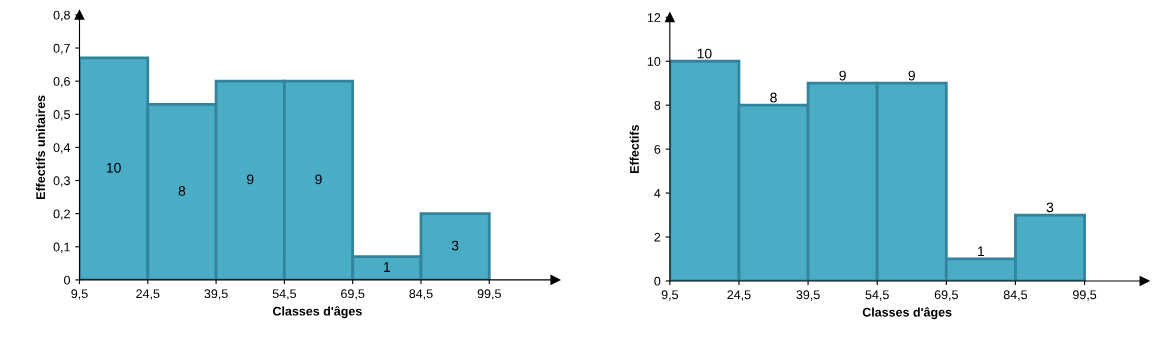  Describe the element at coordinates (61, 214) in the screenshot. I see `y-tick-label: 0,2` at that location.